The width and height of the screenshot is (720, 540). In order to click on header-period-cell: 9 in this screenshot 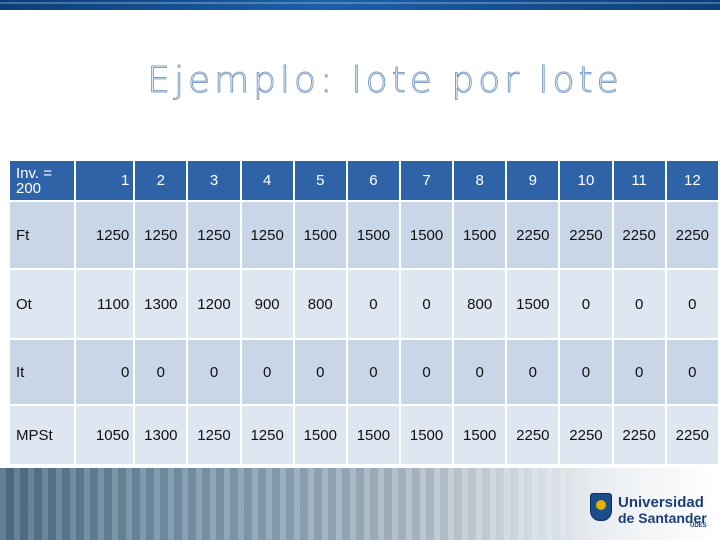, I will do `click(533, 180)`.